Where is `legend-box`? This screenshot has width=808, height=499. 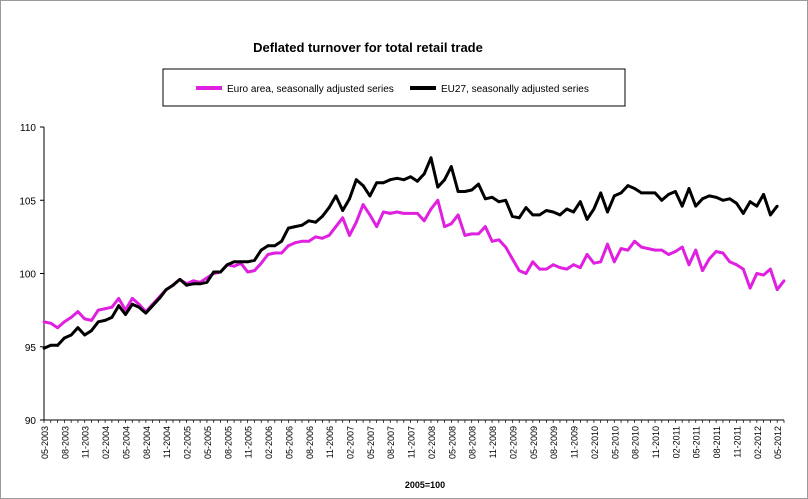 legend-box is located at coordinates (394, 87).